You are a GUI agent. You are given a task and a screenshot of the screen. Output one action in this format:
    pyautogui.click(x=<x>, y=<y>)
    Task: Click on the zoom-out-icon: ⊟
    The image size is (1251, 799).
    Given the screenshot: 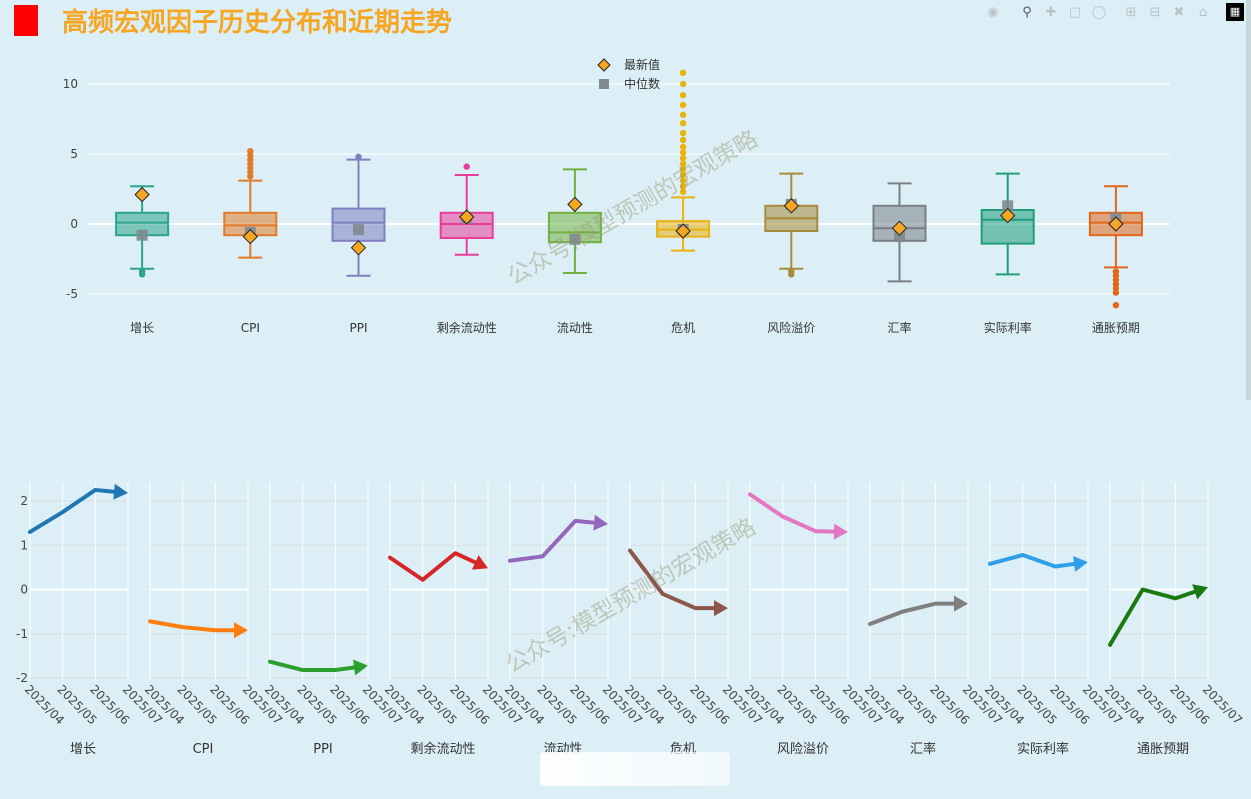 What is the action you would take?
    pyautogui.click(x=1155, y=12)
    